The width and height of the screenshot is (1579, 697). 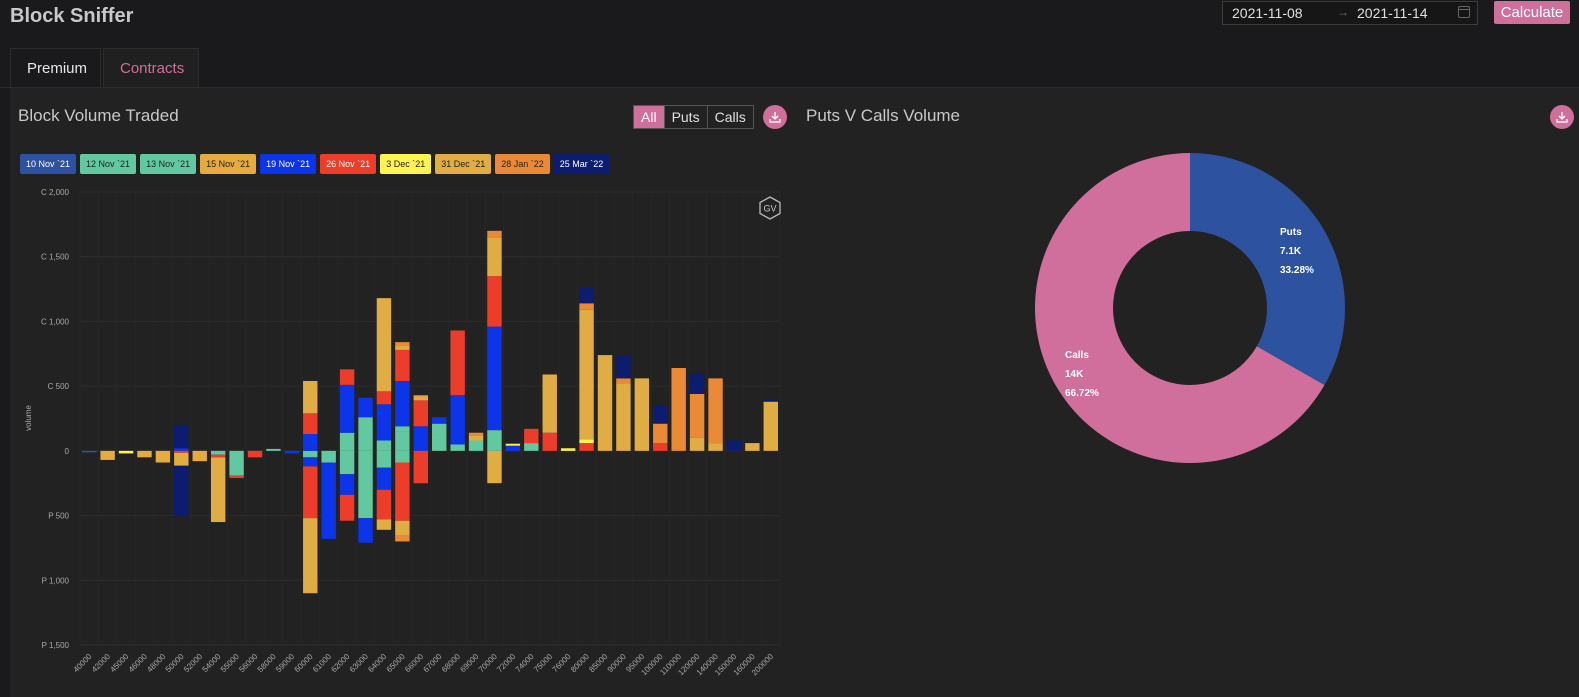 I want to click on legend-item: 31 Dec `21, so click(x=463, y=164).